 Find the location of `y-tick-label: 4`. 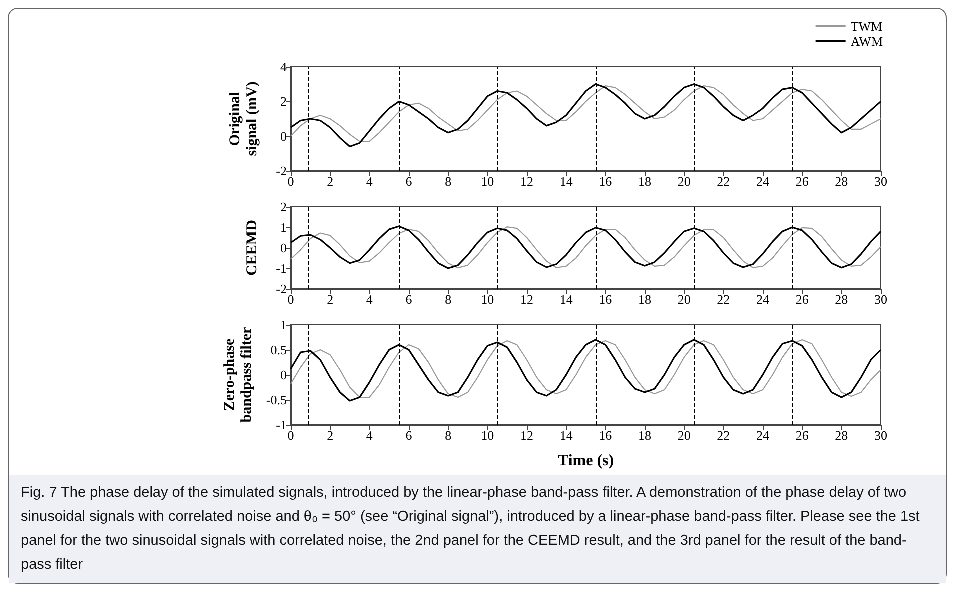

y-tick-label: 4 is located at coordinates (284, 67).